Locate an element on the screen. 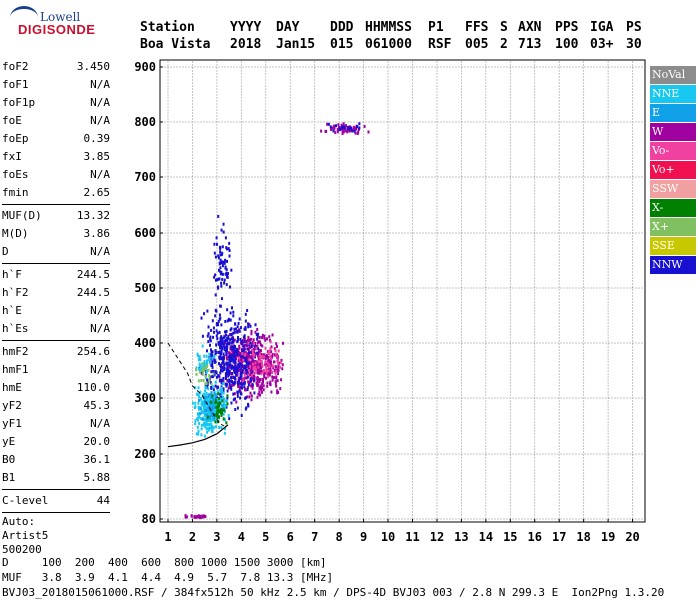 Image resolution: width=700 pixels, height=600 pixels. param-row: foF1p N/A is located at coordinates (56, 103).